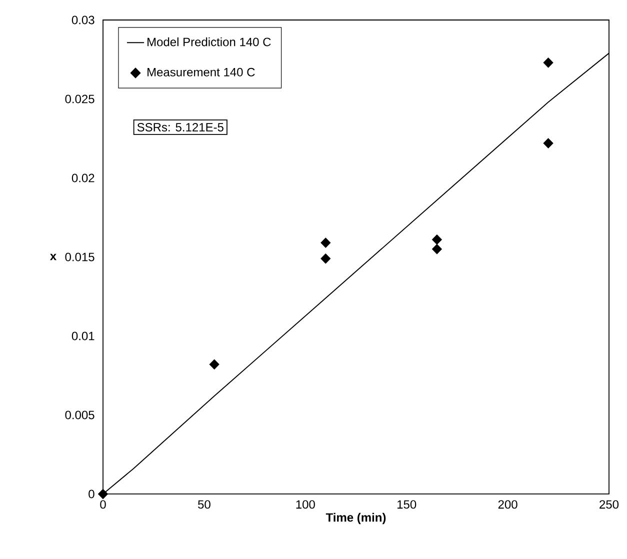 The image size is (627, 559). I want to click on x-tick-label: 50, so click(204, 504).